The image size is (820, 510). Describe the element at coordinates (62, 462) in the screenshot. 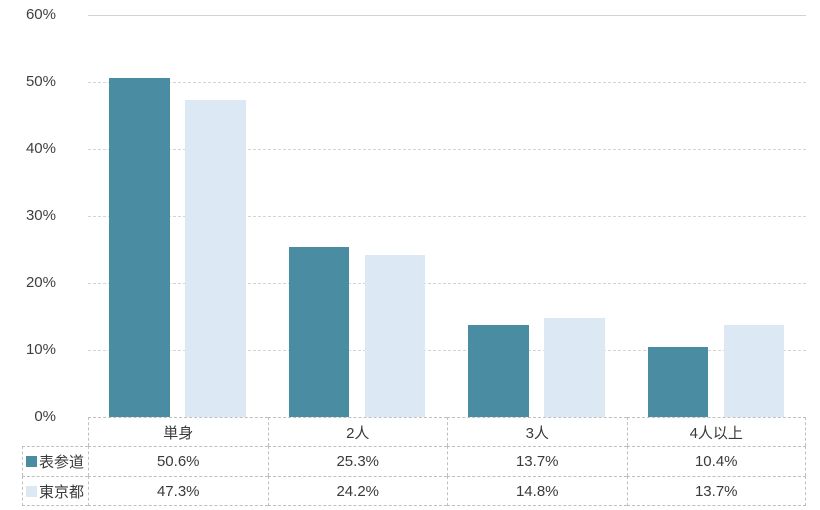

I see `legend-label-series0: 表参道` at that location.